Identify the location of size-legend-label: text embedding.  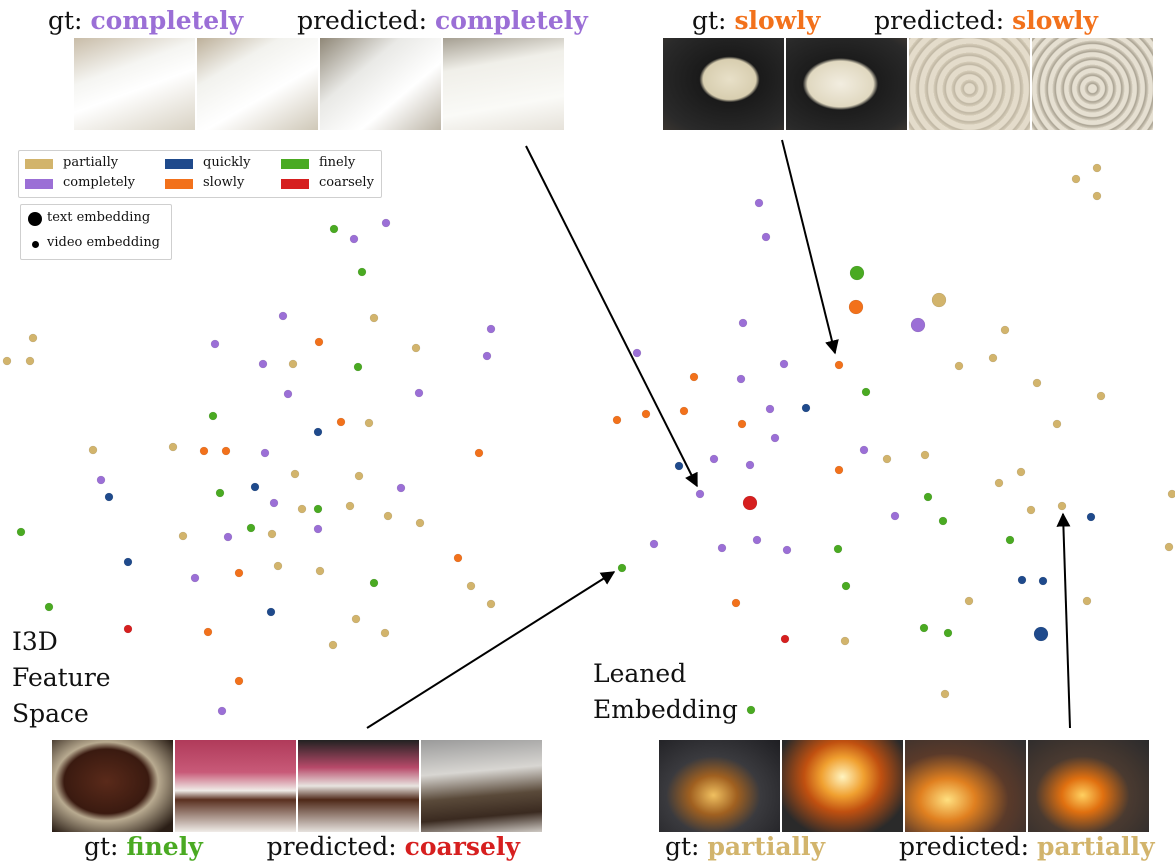
(99, 217).